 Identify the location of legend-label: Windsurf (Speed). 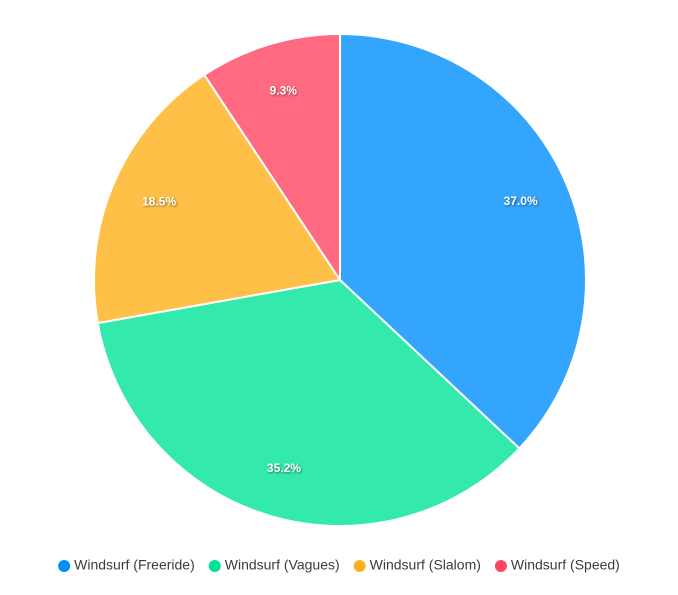
(565, 565).